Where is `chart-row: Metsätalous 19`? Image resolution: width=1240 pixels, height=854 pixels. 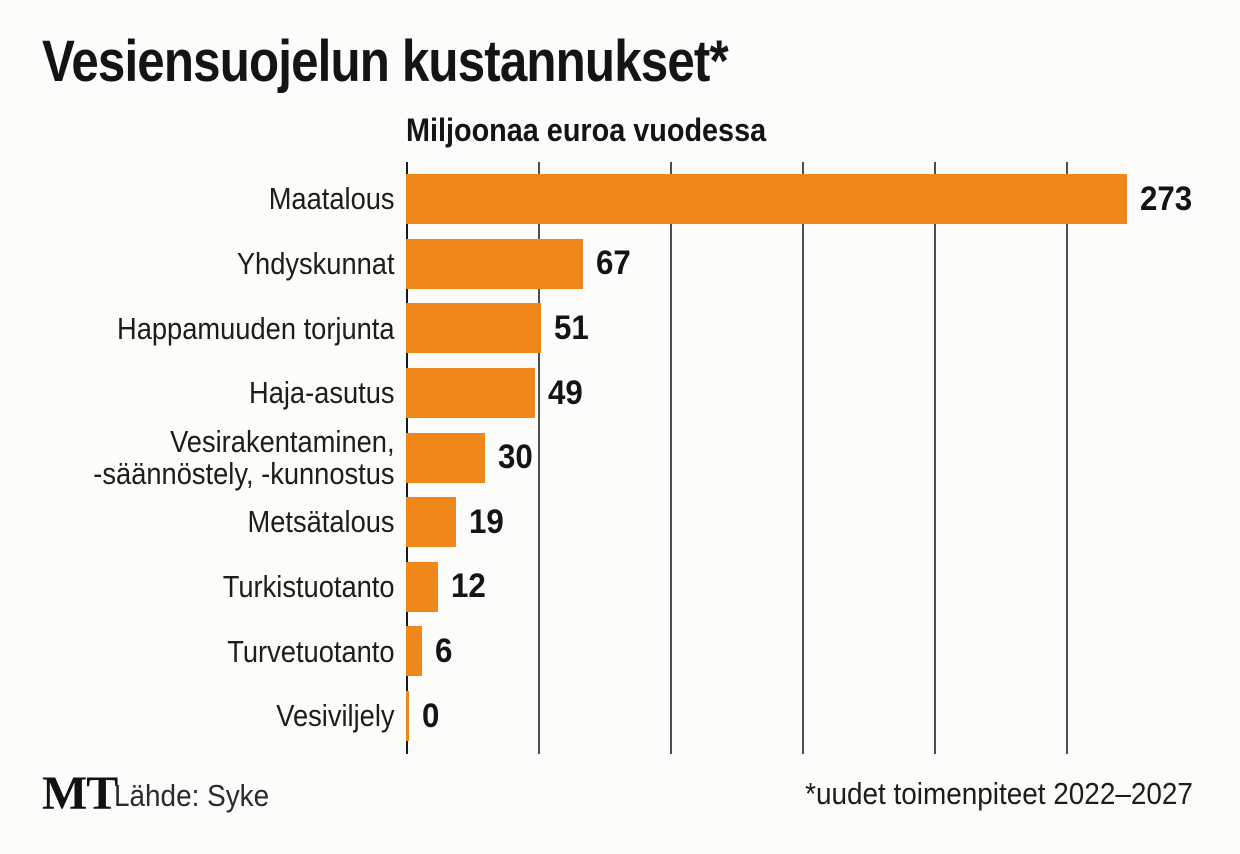
chart-row: Metsätalous 19 is located at coordinates (620, 522).